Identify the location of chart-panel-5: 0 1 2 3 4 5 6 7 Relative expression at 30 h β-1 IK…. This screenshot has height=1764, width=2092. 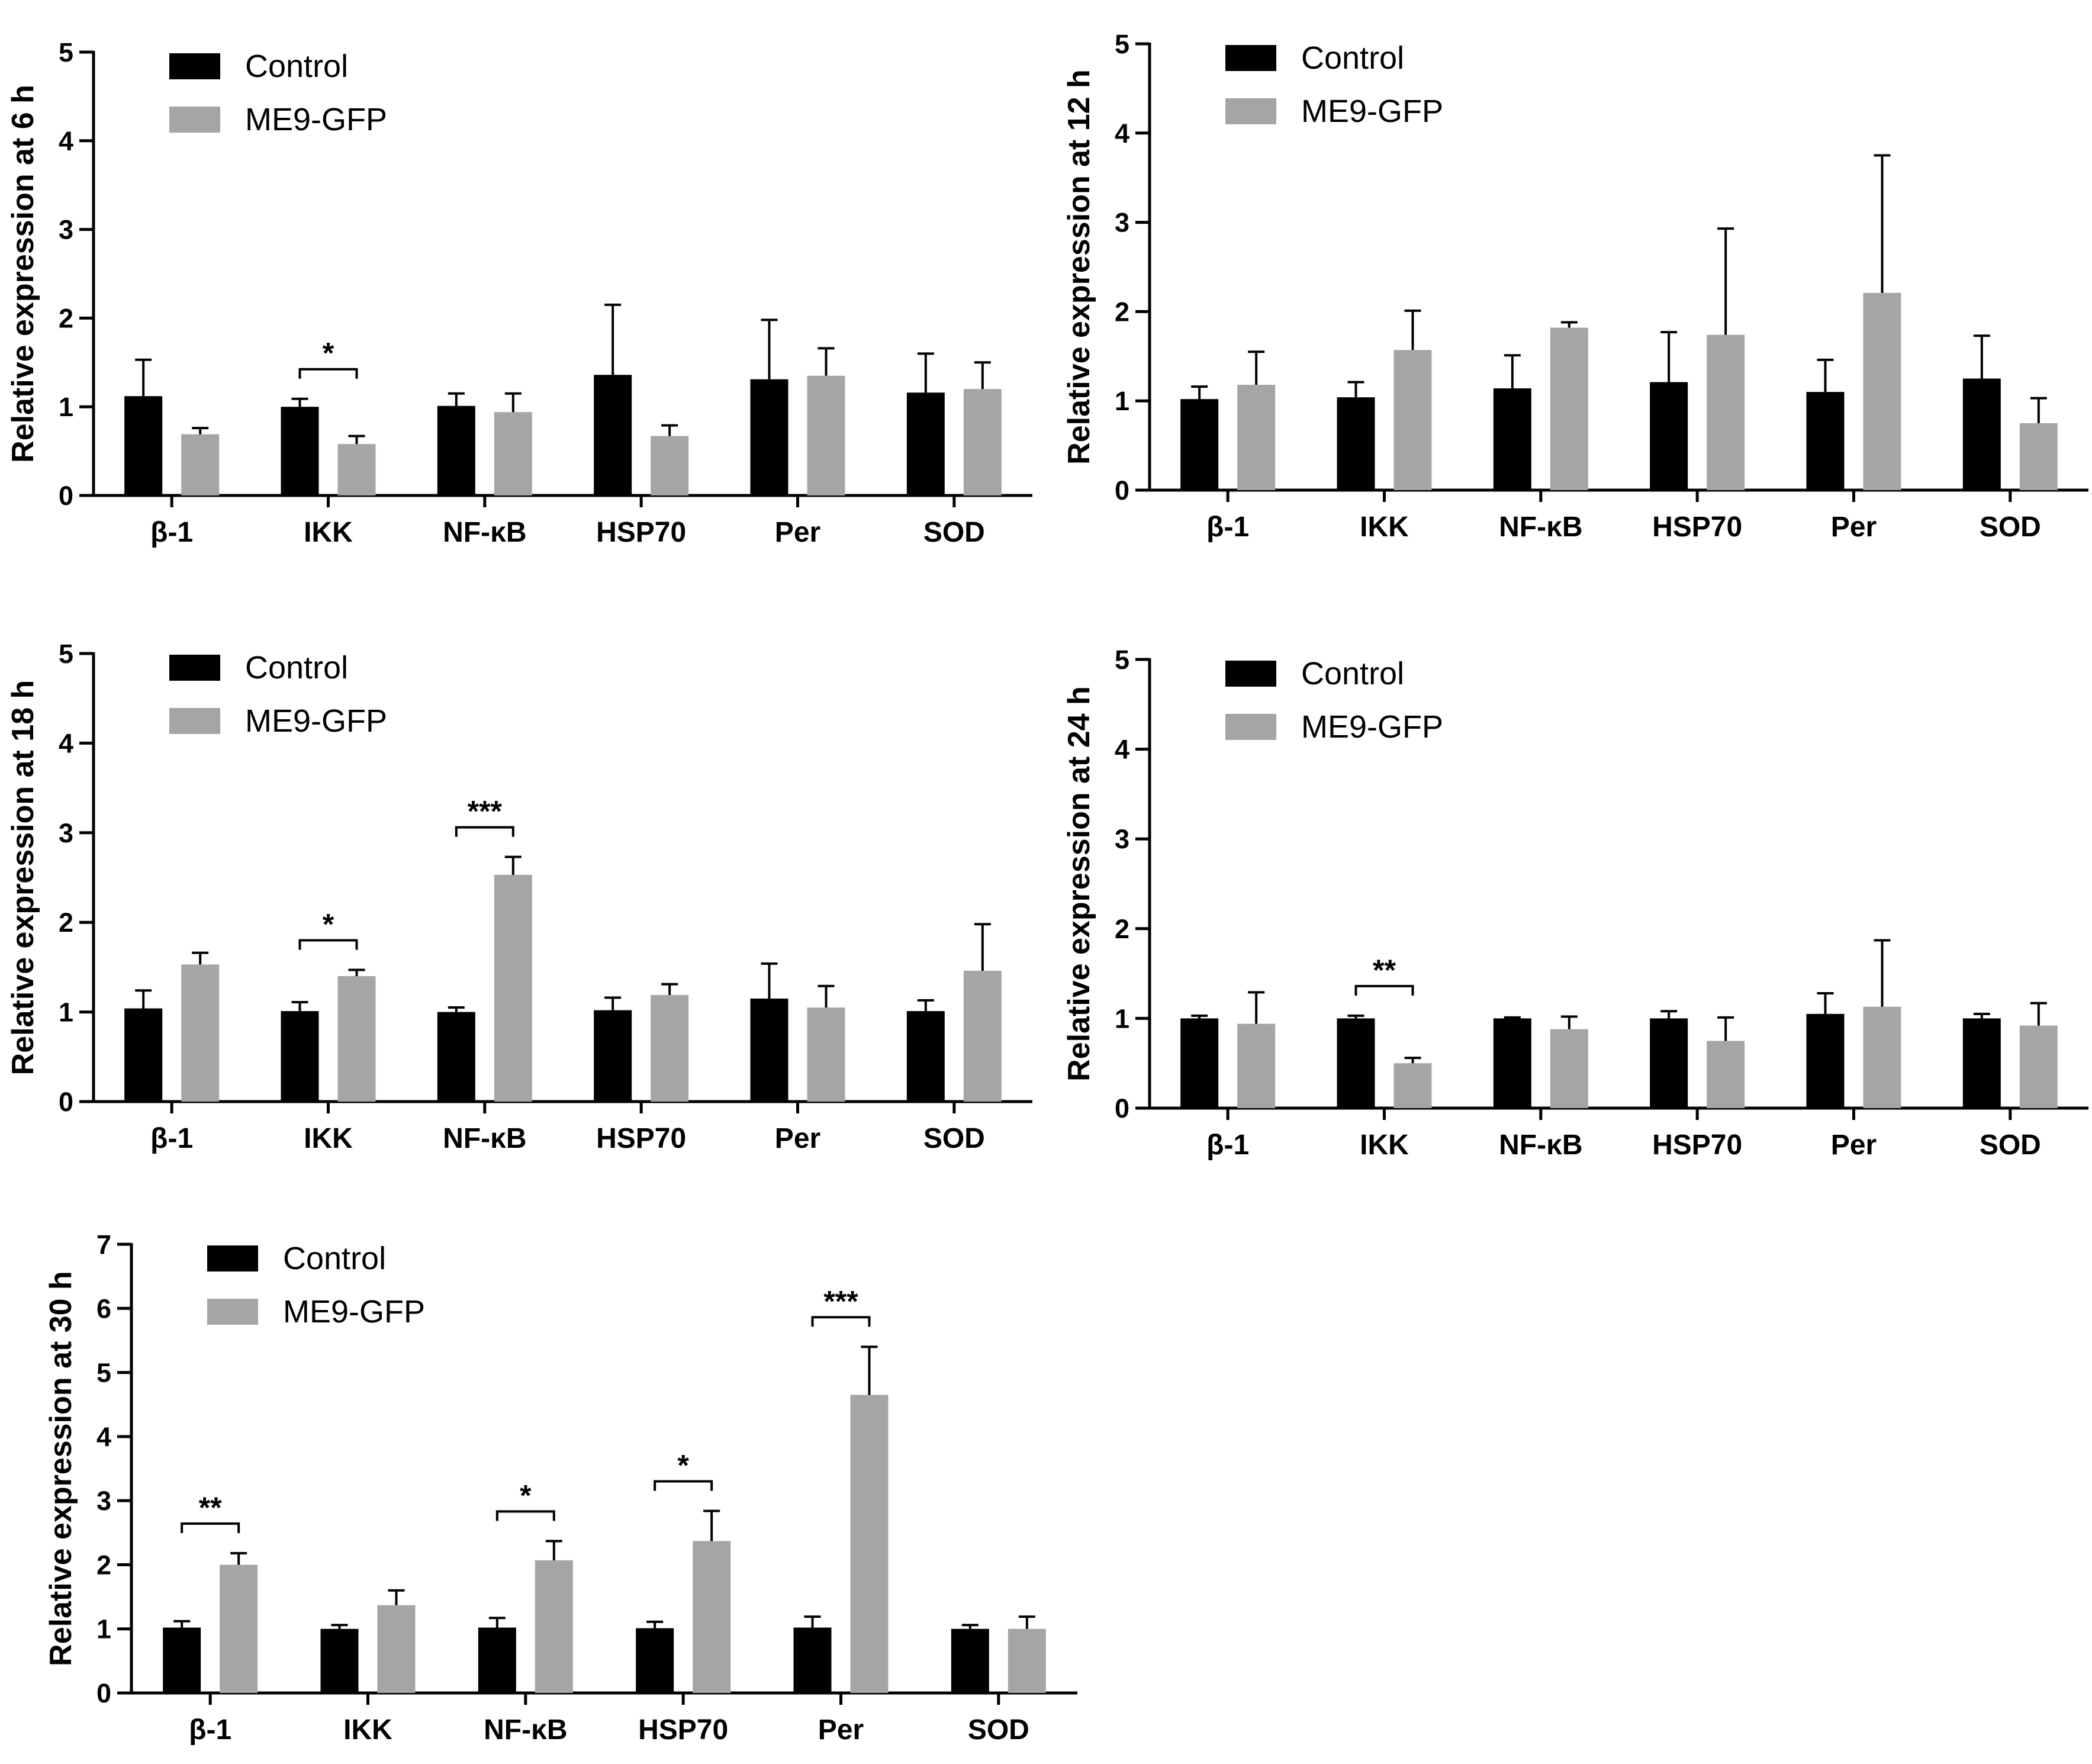
(561, 1487).